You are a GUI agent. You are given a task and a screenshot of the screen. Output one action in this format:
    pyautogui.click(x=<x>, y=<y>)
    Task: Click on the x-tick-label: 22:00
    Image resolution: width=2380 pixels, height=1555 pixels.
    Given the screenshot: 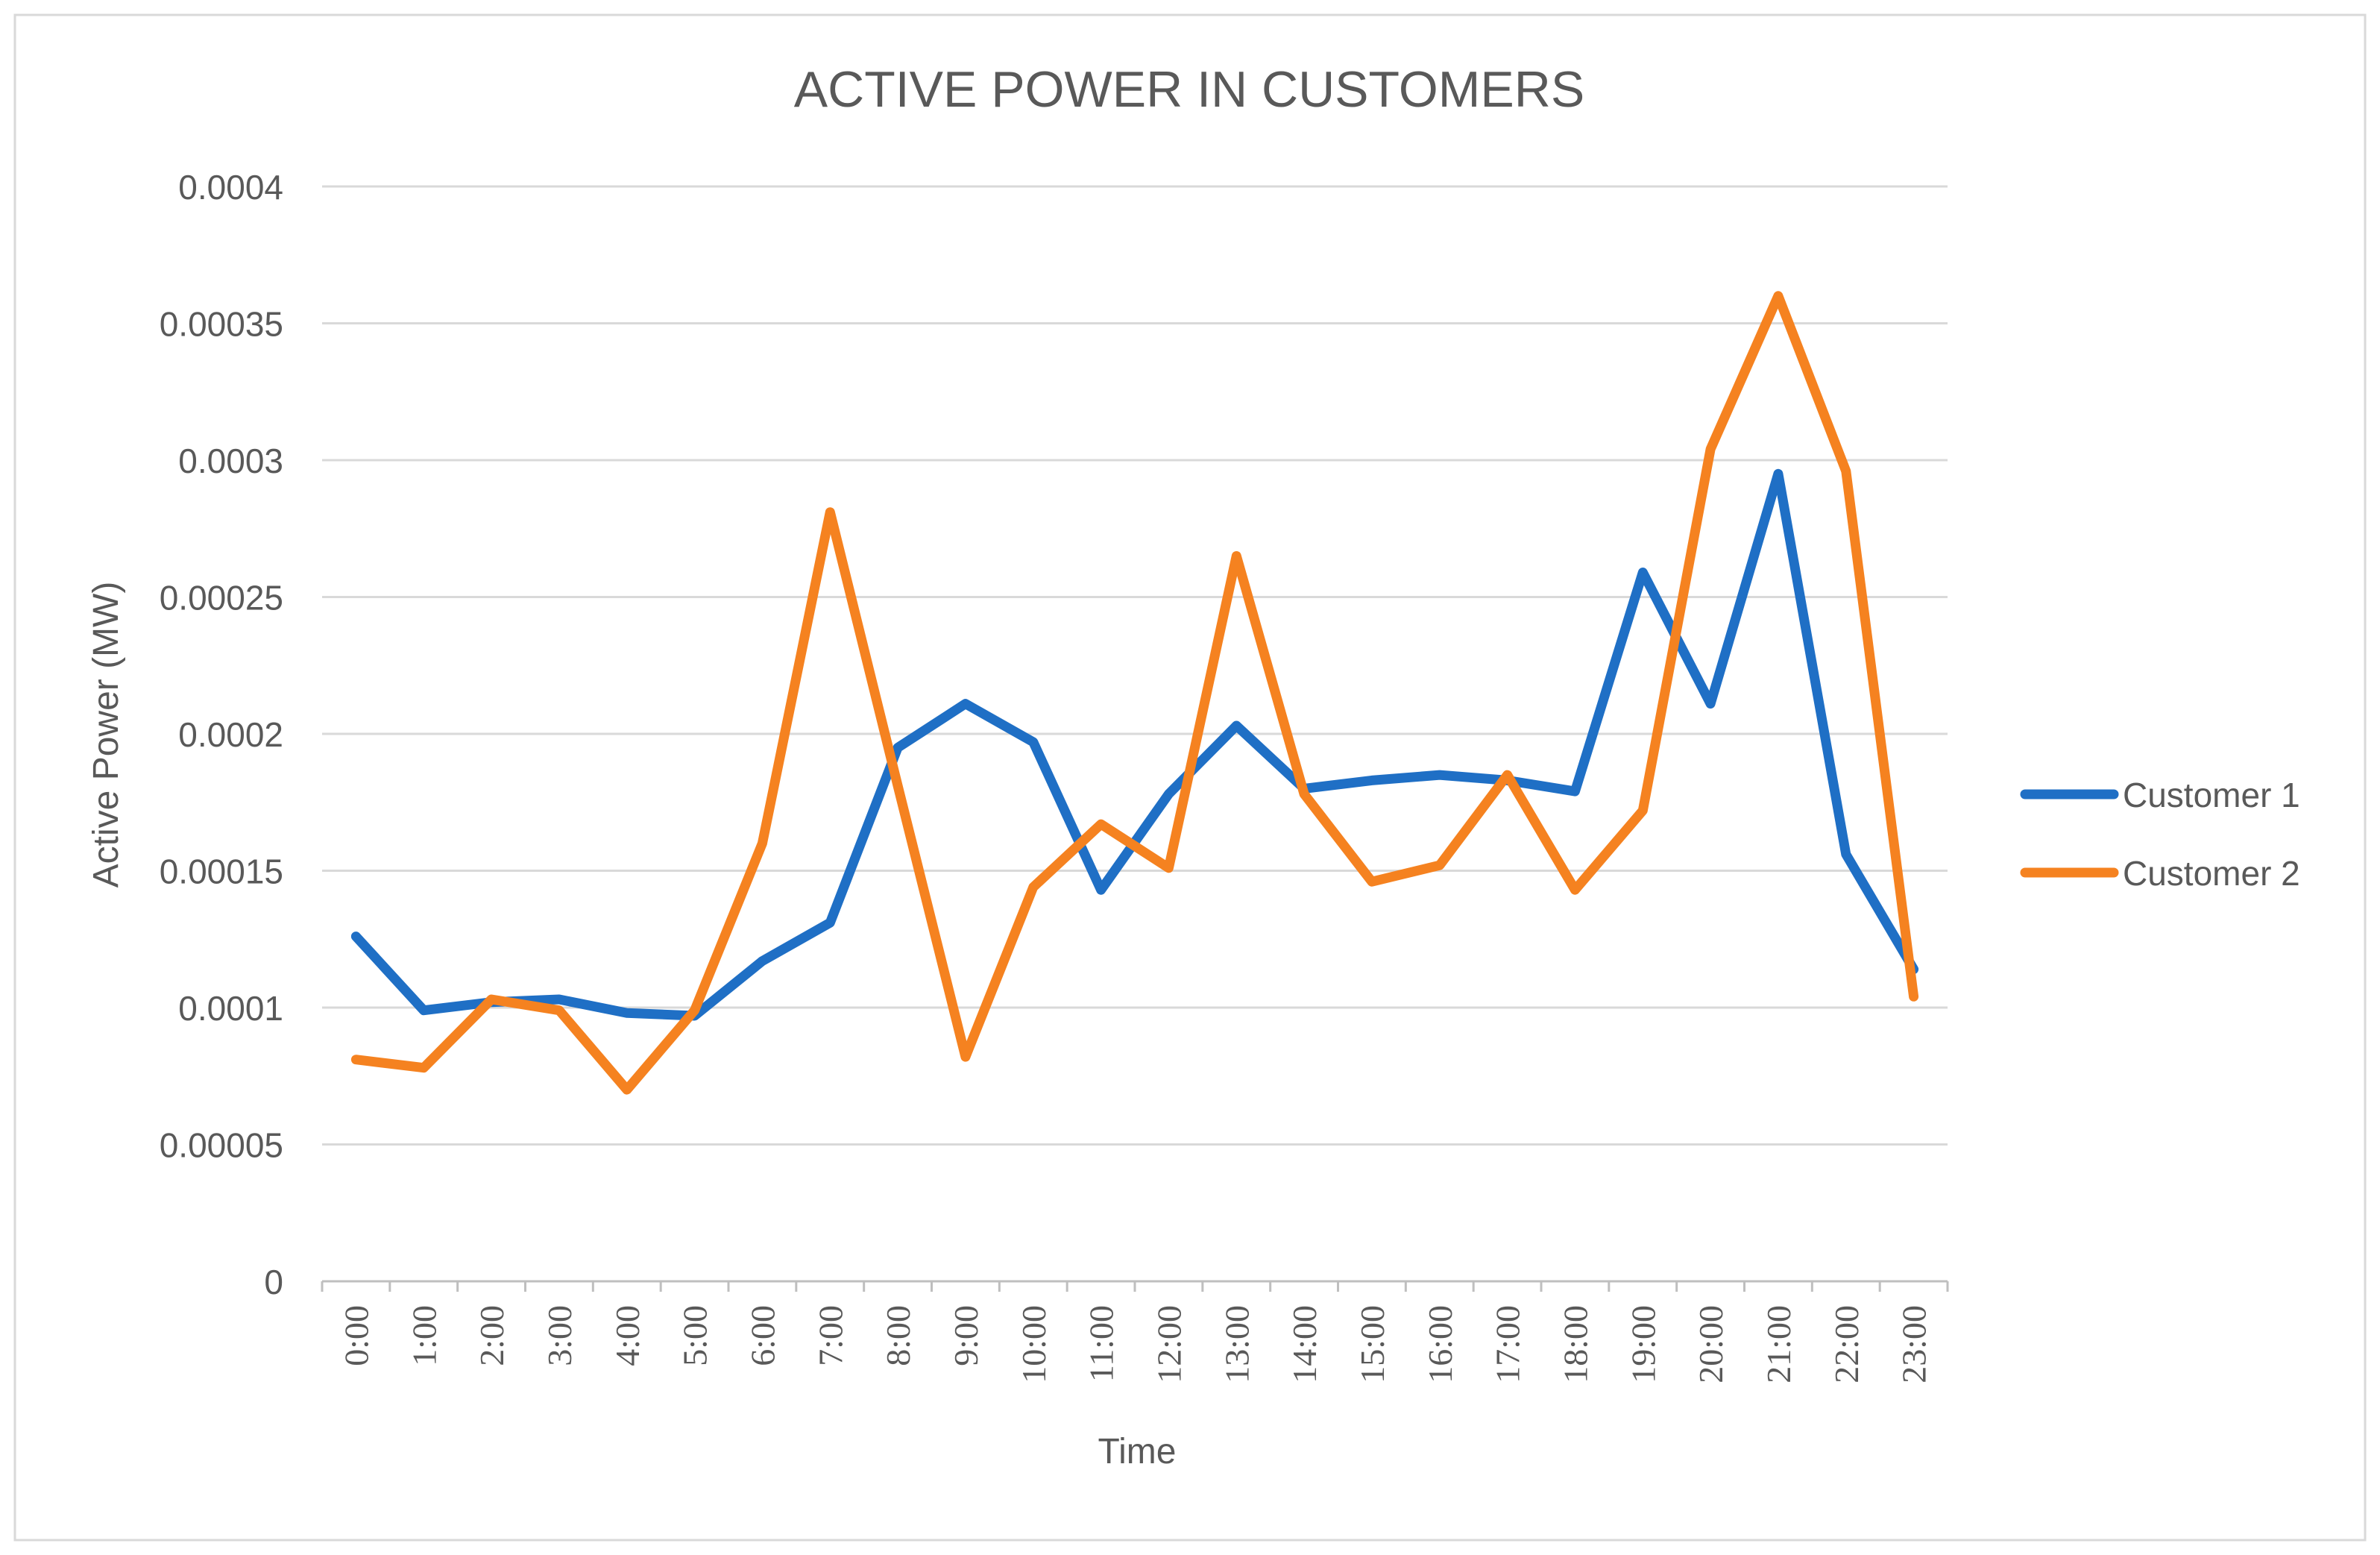 What is the action you would take?
    pyautogui.click(x=1847, y=1344)
    